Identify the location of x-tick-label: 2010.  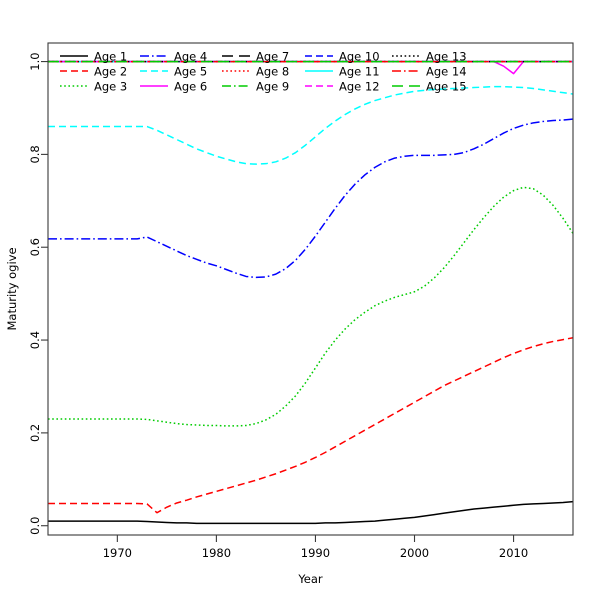
(513, 553).